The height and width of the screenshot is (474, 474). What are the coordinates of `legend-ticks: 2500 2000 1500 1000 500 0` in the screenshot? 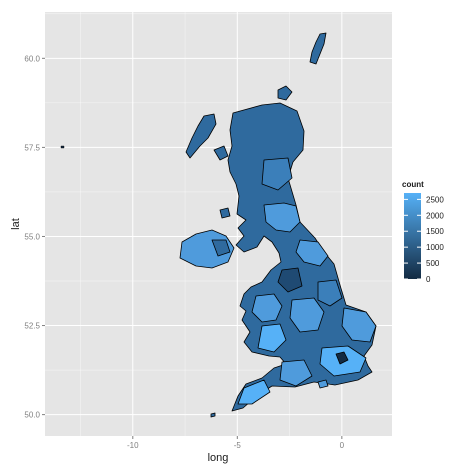 It's located at (424, 239).